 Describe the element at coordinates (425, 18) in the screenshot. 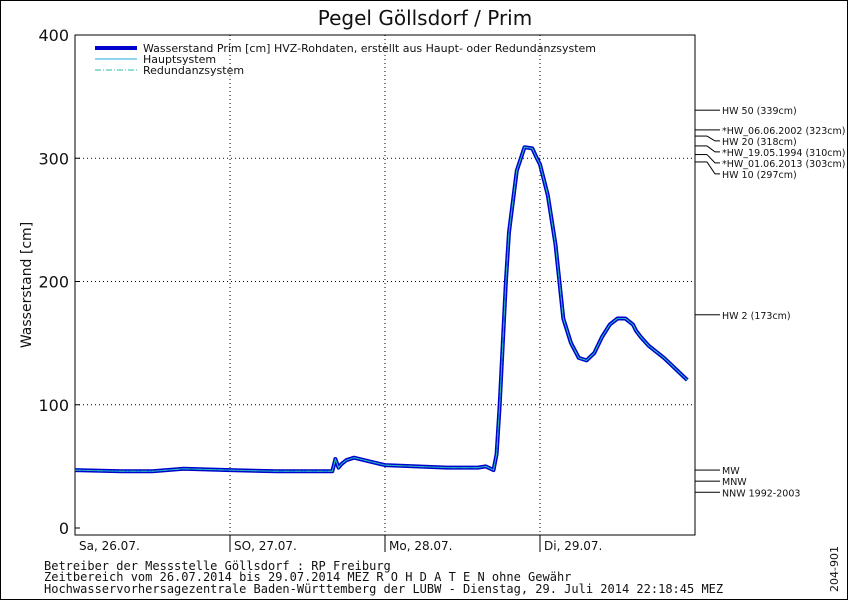

I see `chart-title: Pegel Göllsdorf / Prim` at that location.